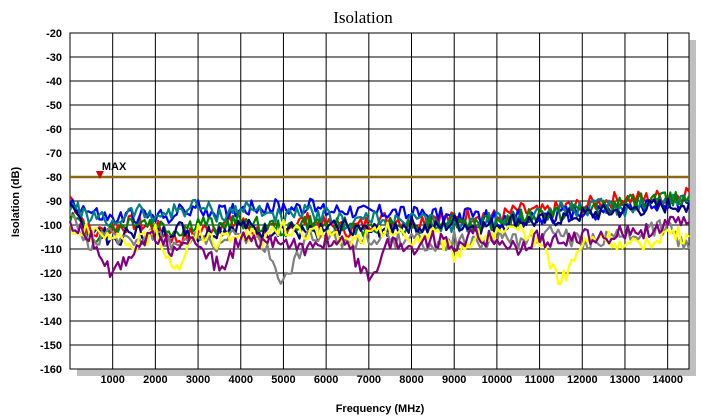 Image resolution: width=702 pixels, height=418 pixels. I want to click on y-tick-label: -160, so click(51, 370).